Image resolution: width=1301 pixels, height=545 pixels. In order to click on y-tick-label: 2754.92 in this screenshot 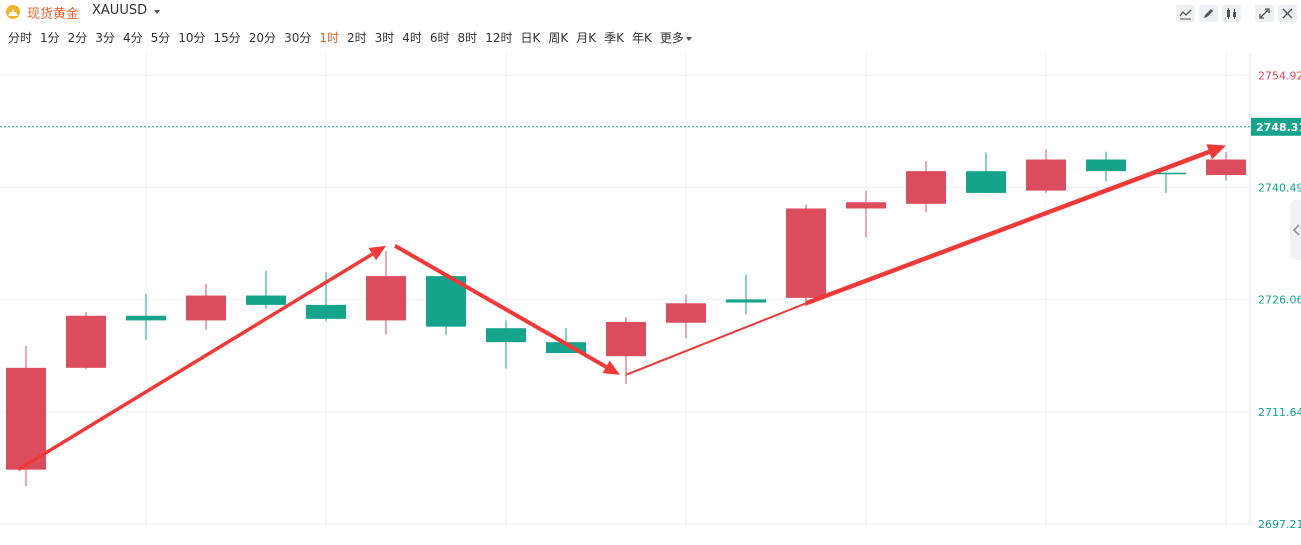, I will do `click(1279, 75)`.